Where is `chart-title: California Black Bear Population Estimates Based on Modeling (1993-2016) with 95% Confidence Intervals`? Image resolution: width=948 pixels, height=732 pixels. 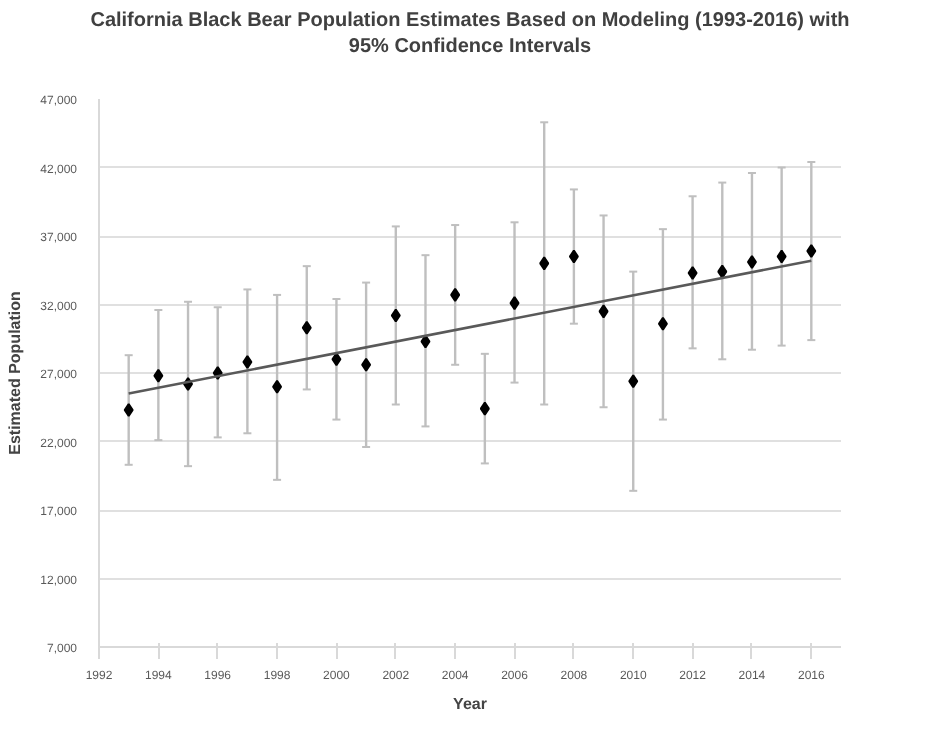 chart-title: California Black Bear Population Estimates Based on Modeling (1993-2016) with 95% Confidence Intervals is located at coordinates (470, 34).